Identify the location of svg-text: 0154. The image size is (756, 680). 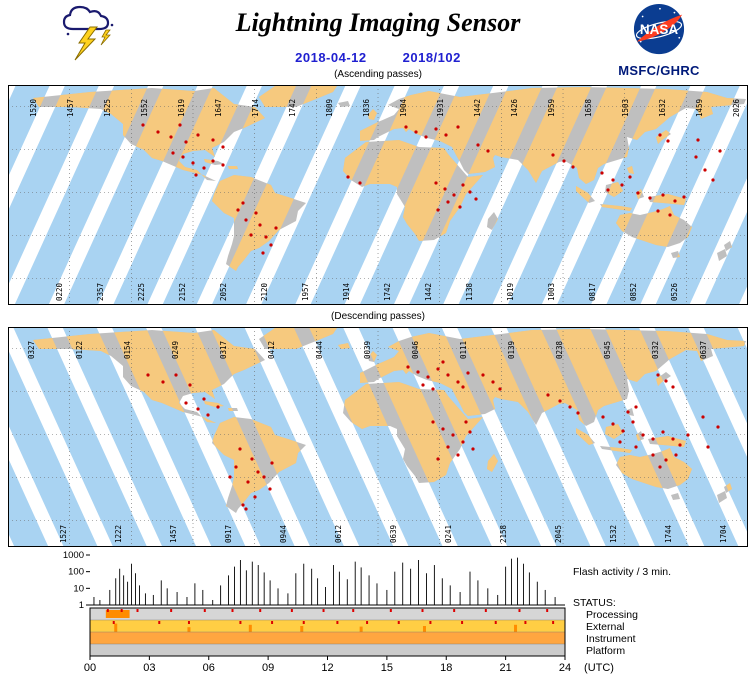
(127, 349).